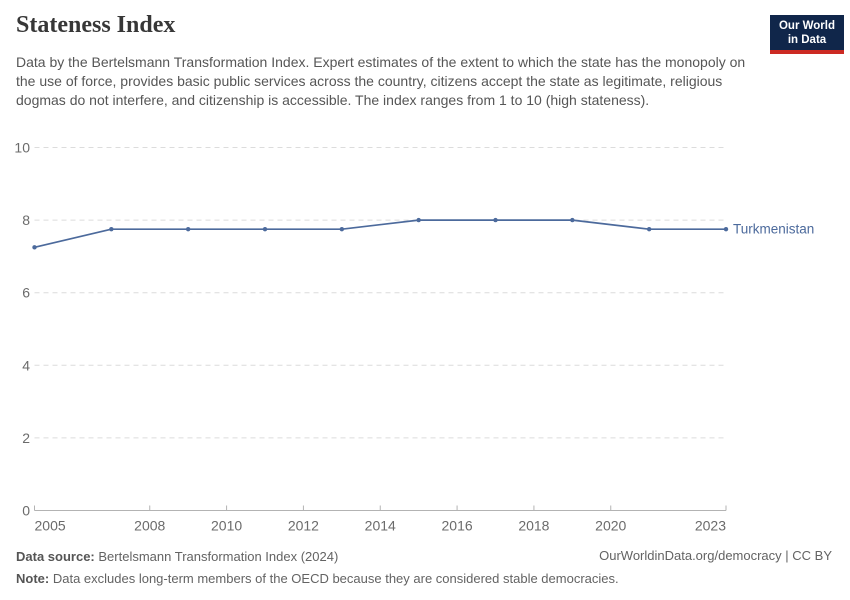 The width and height of the screenshot is (850, 600). I want to click on x-axis-tick-label: 2008, so click(149, 526).